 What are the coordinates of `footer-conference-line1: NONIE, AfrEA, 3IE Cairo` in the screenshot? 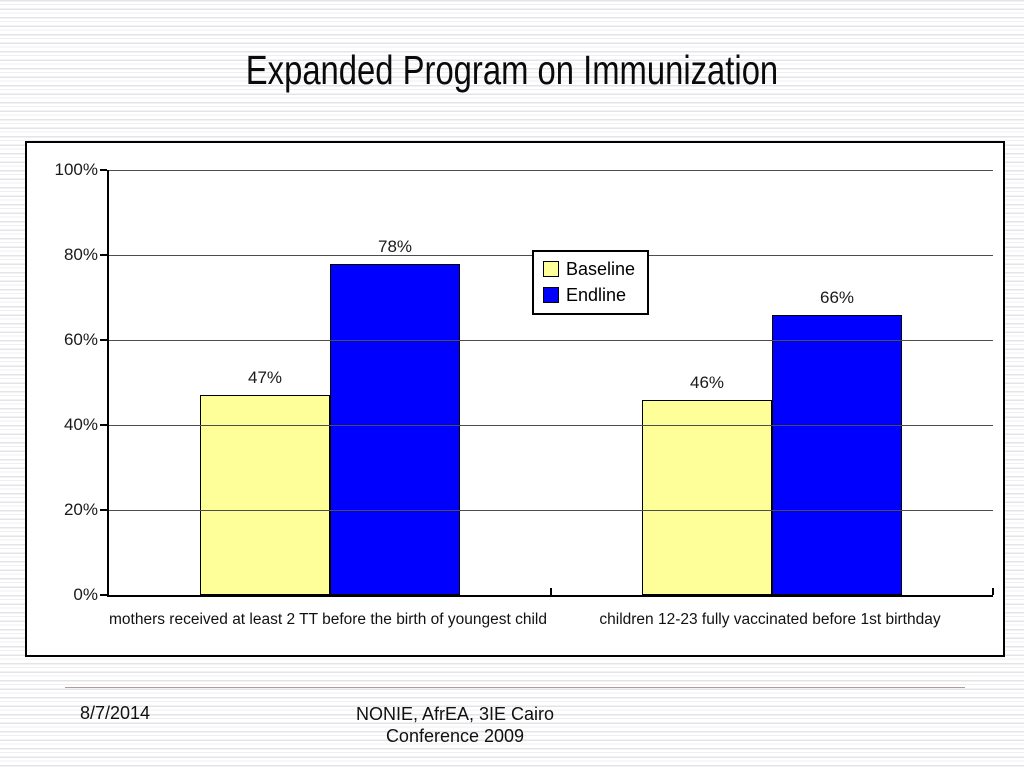 It's located at (455, 714).